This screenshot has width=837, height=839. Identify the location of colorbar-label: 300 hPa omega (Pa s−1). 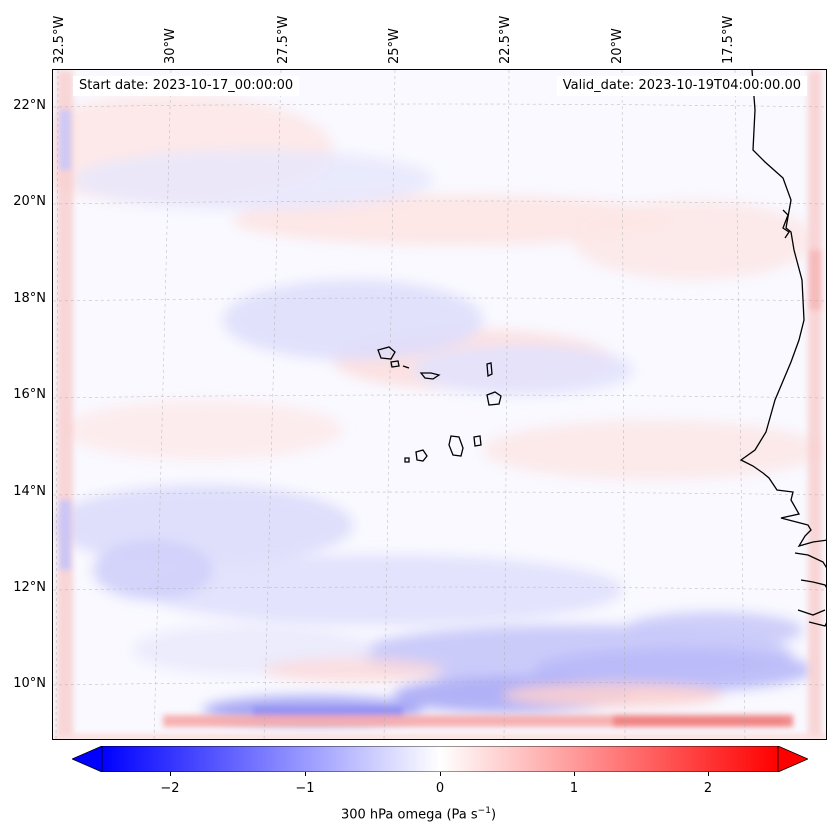
(418, 814).